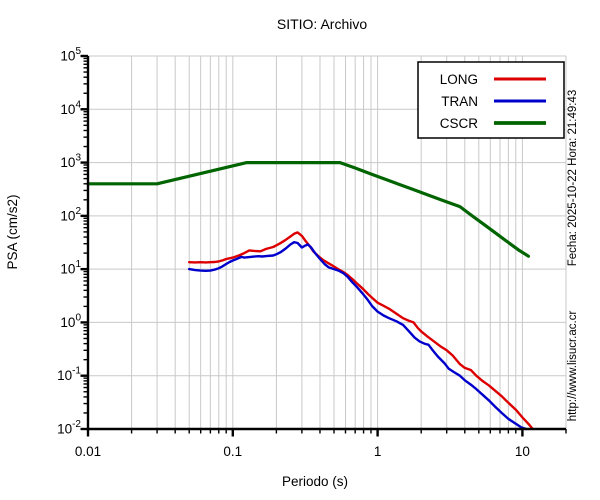  I want to click on x-axis-label: Periodo (s), so click(315, 481).